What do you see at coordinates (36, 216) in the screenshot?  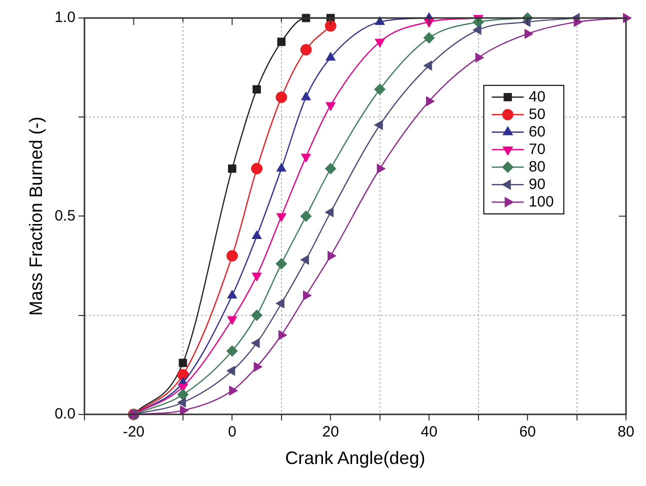 I see `y-axis-title: Mass Fraction Burned (-)` at bounding box center [36, 216].